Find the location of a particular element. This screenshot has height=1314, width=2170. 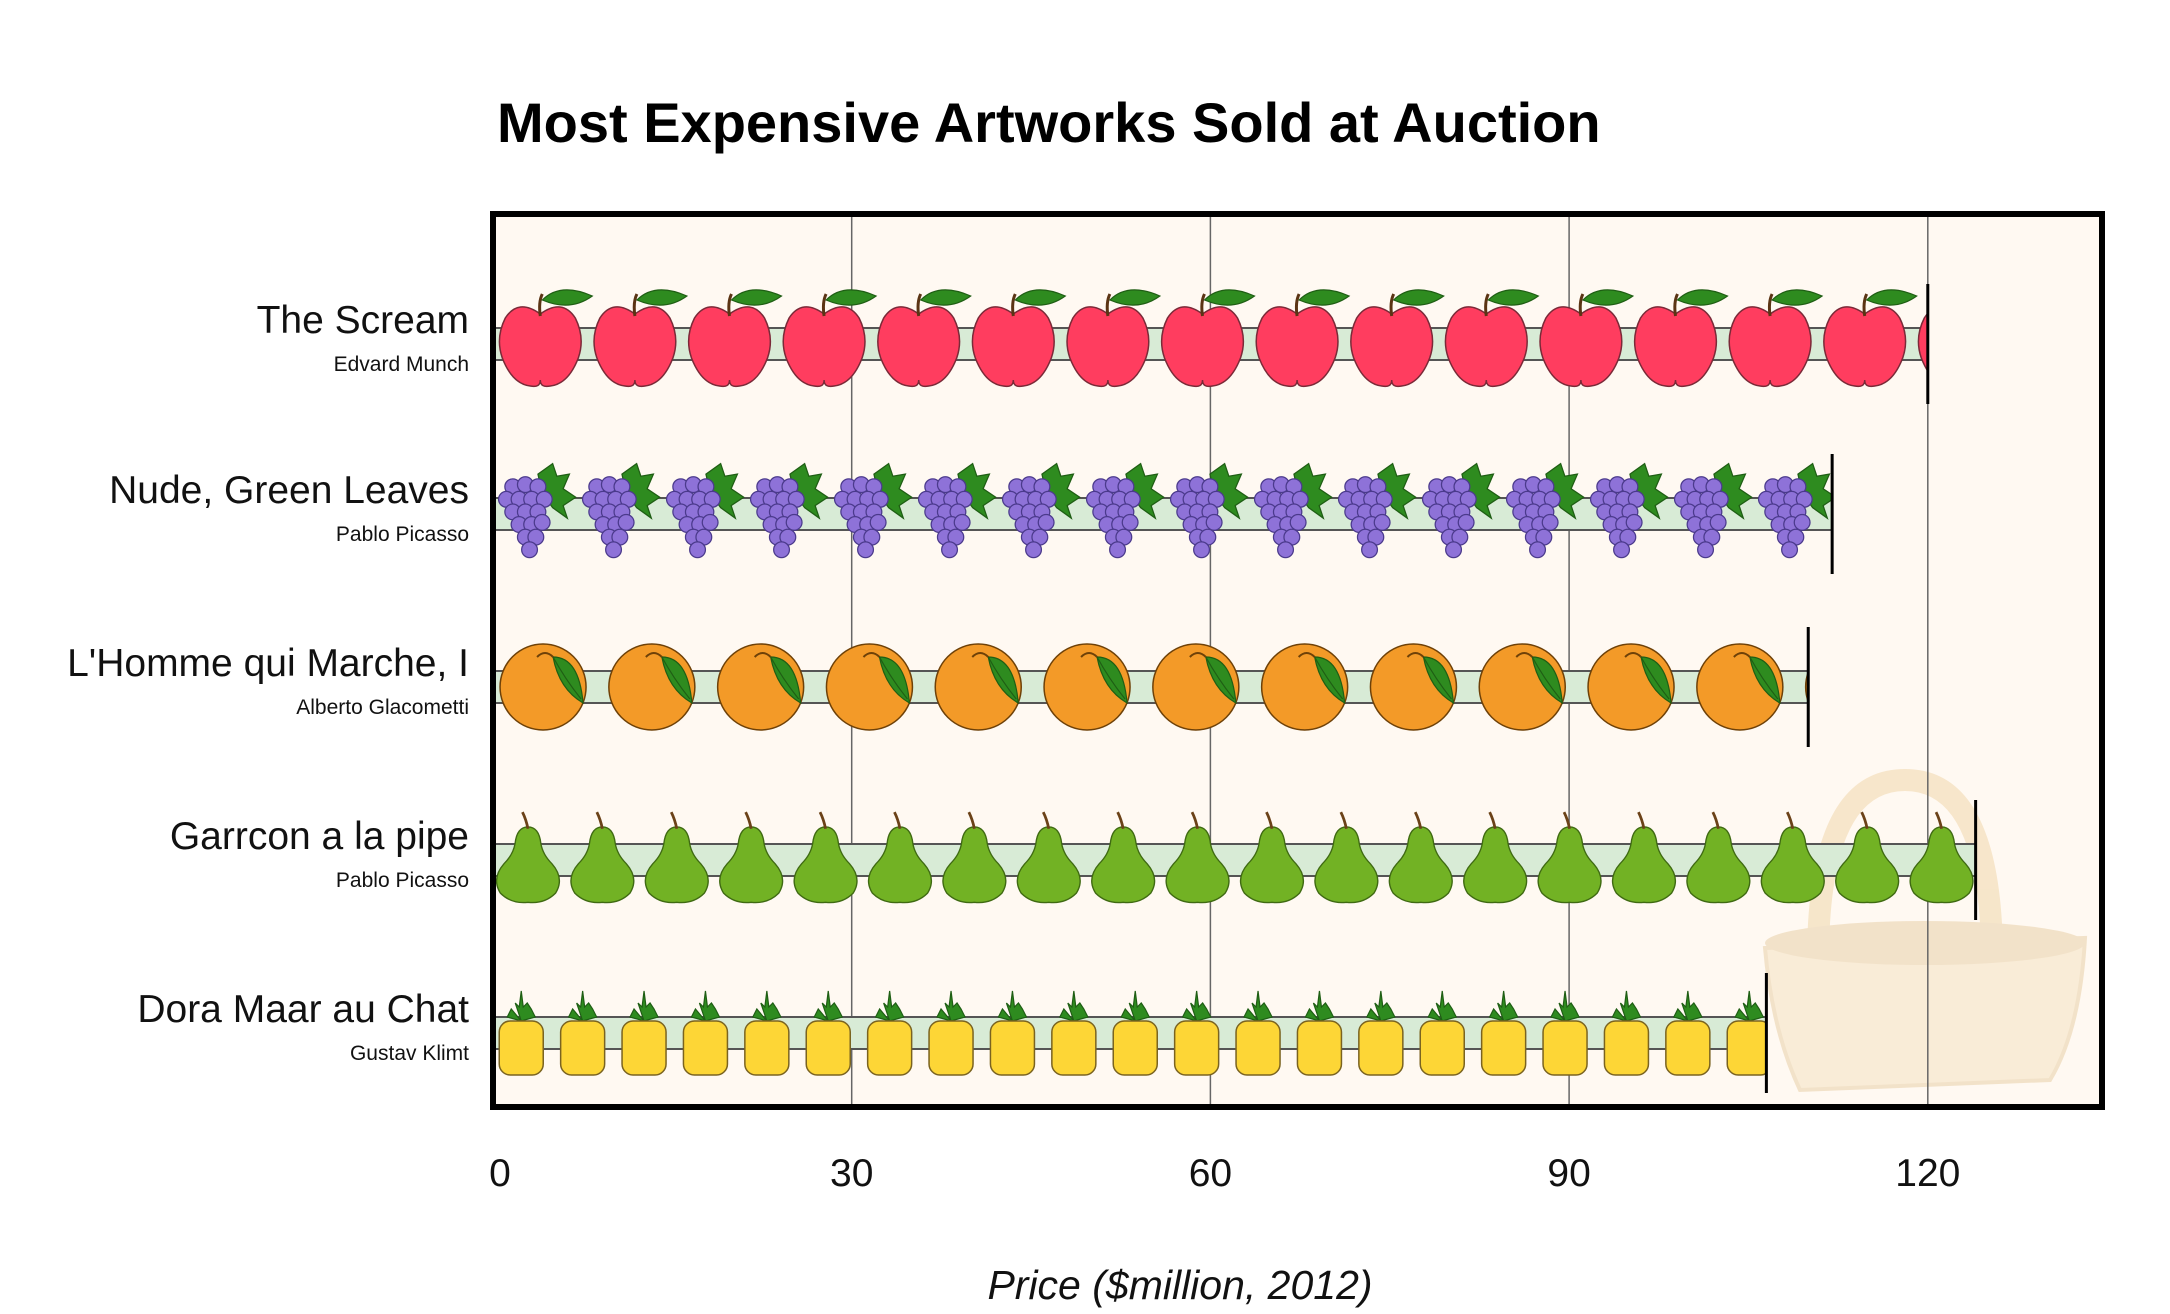

category-artist: Gustav Klimt is located at coordinates (409, 1053).